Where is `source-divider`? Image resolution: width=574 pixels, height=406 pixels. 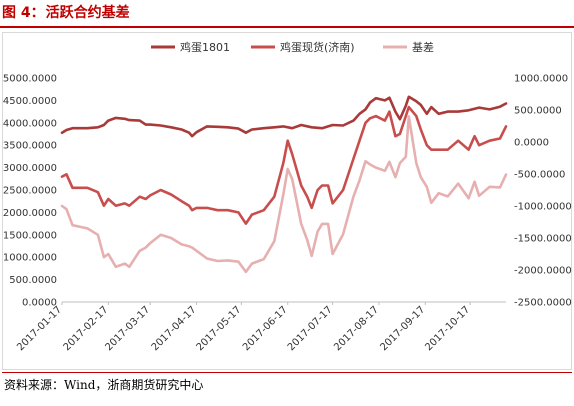 source-divider is located at coordinates (287, 372).